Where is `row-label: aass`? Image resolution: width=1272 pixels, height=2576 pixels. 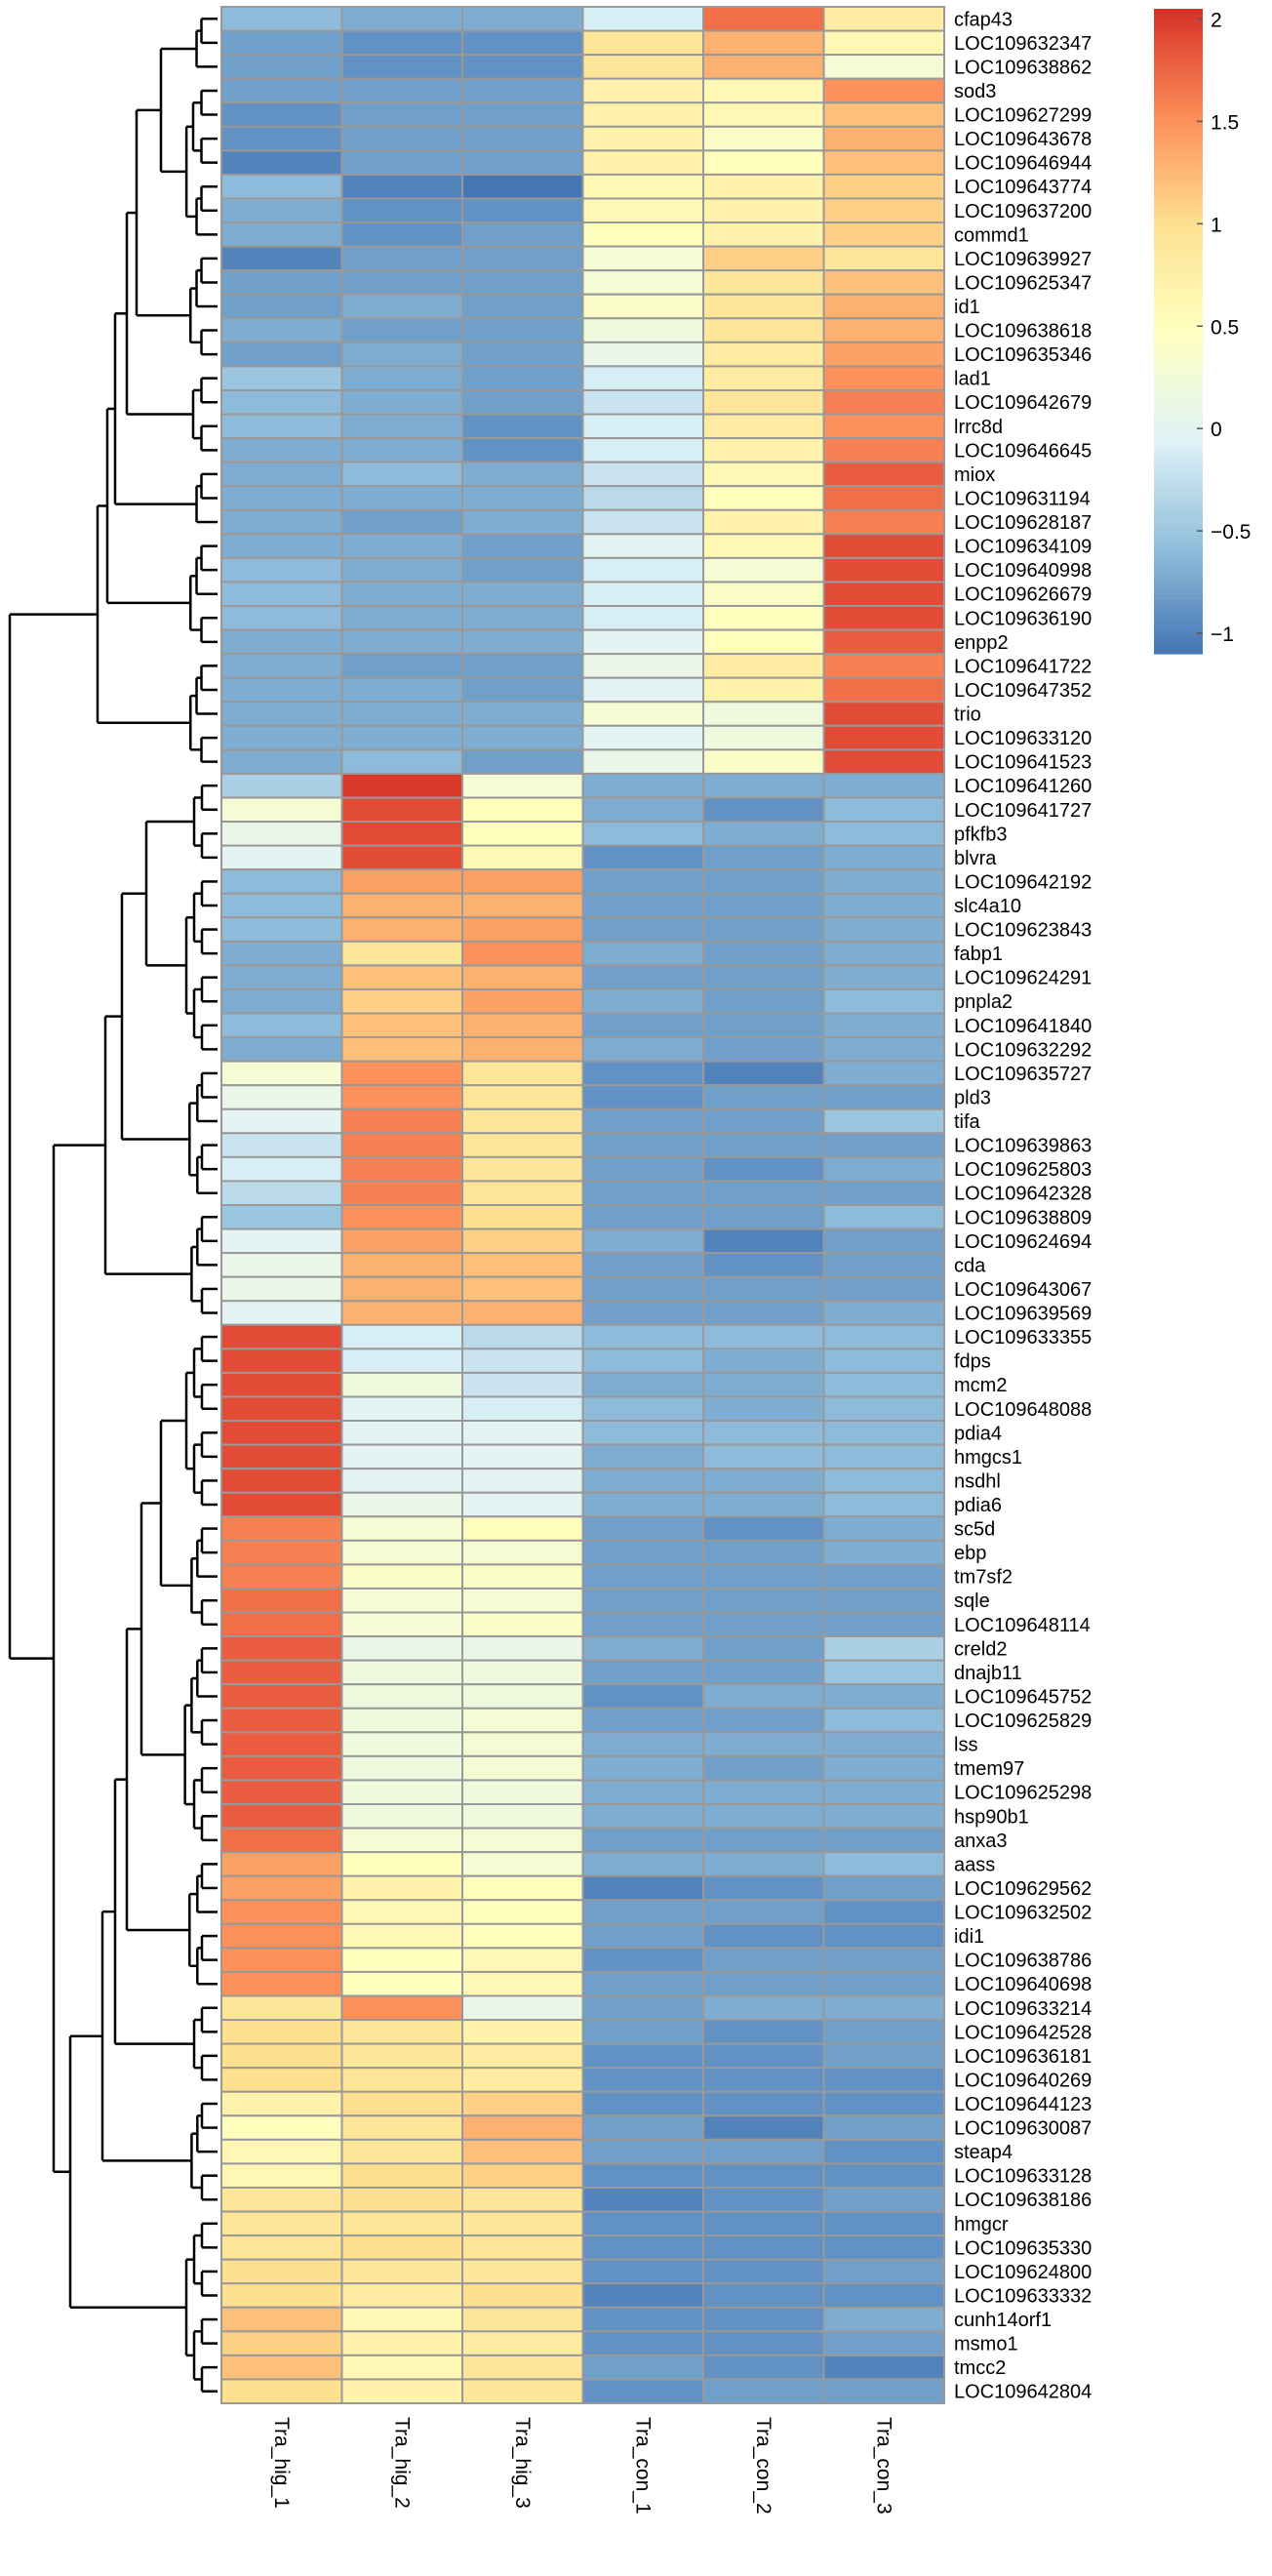
row-label: aass is located at coordinates (974, 1864).